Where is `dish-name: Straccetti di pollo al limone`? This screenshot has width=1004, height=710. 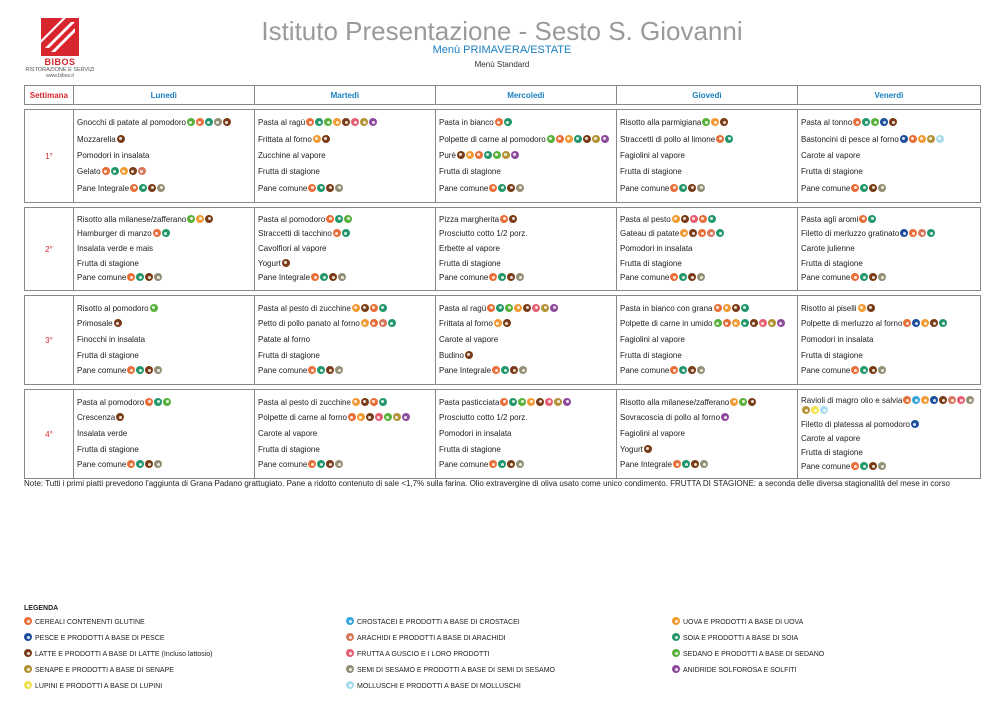 dish-name: Straccetti di pollo al limone is located at coordinates (668, 139).